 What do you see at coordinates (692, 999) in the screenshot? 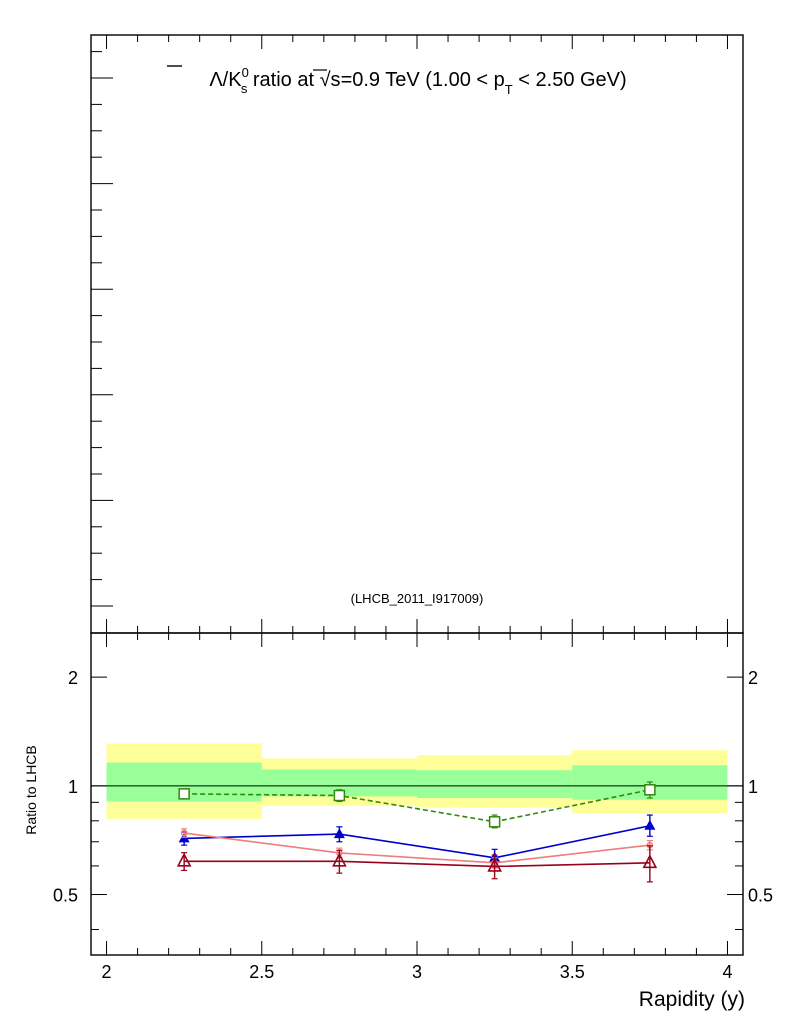
I see `x-axis-label: Rapidity (y)` at bounding box center [692, 999].